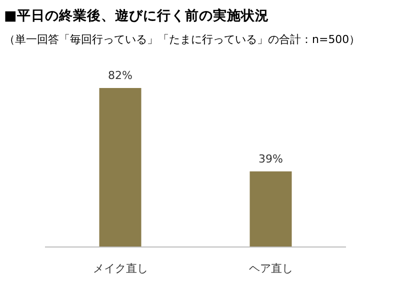 This screenshot has width=400, height=288. I want to click on subtitle: （単一回答「毎回行っている」「たまに行っている」の合計：n=500）, so click(182, 39).